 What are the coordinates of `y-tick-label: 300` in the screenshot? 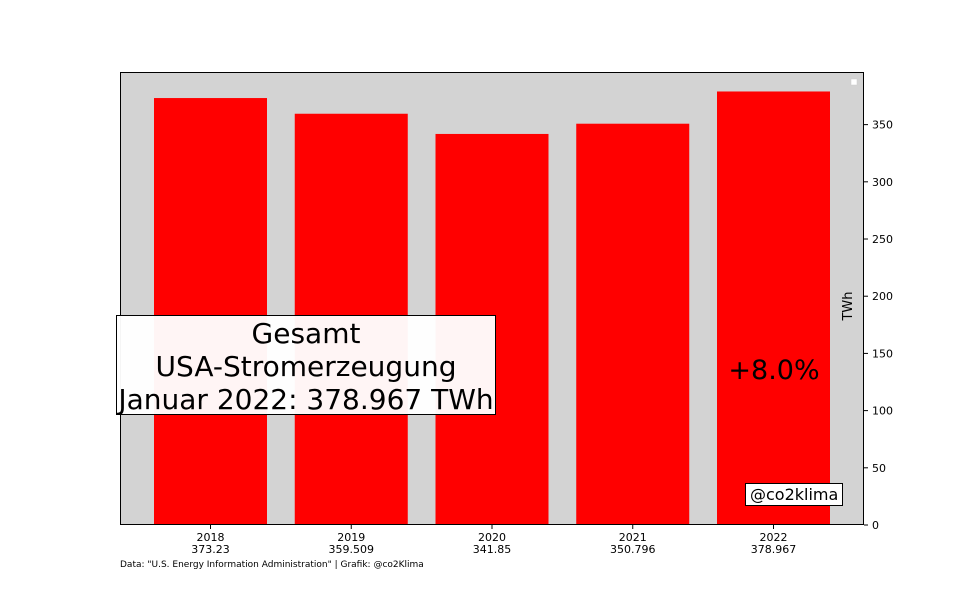 It's located at (882, 182).